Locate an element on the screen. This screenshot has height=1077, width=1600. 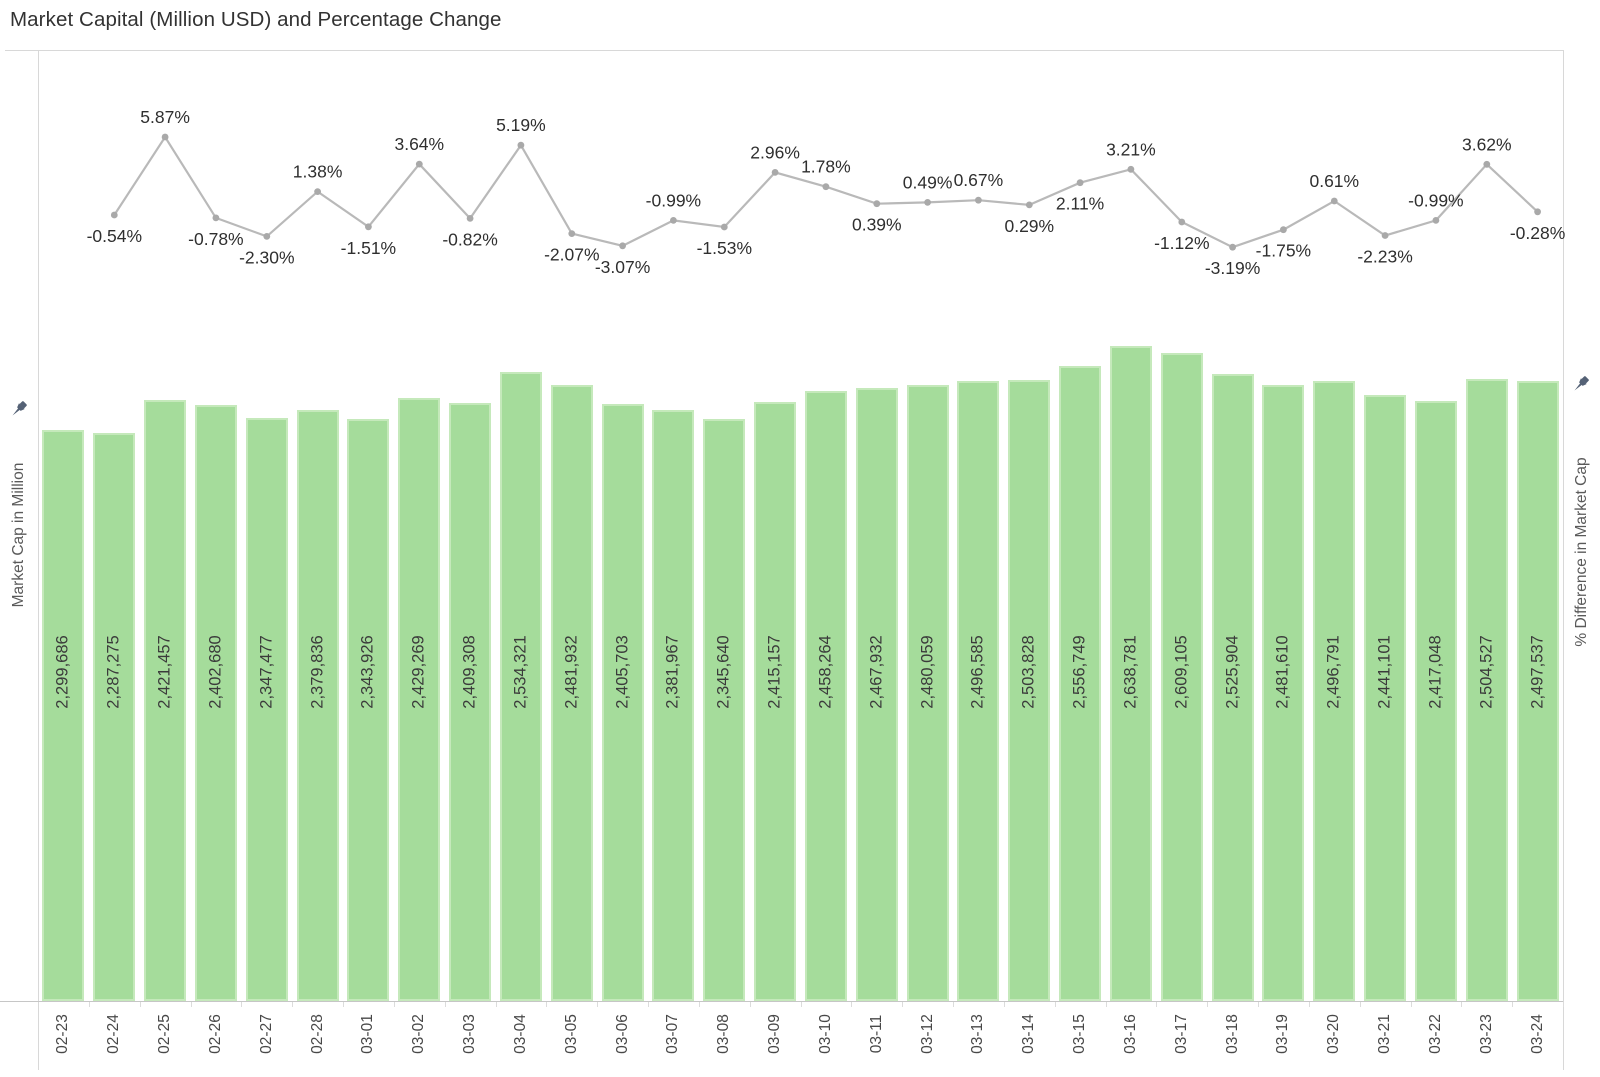
plot-top-border is located at coordinates (784, 50).